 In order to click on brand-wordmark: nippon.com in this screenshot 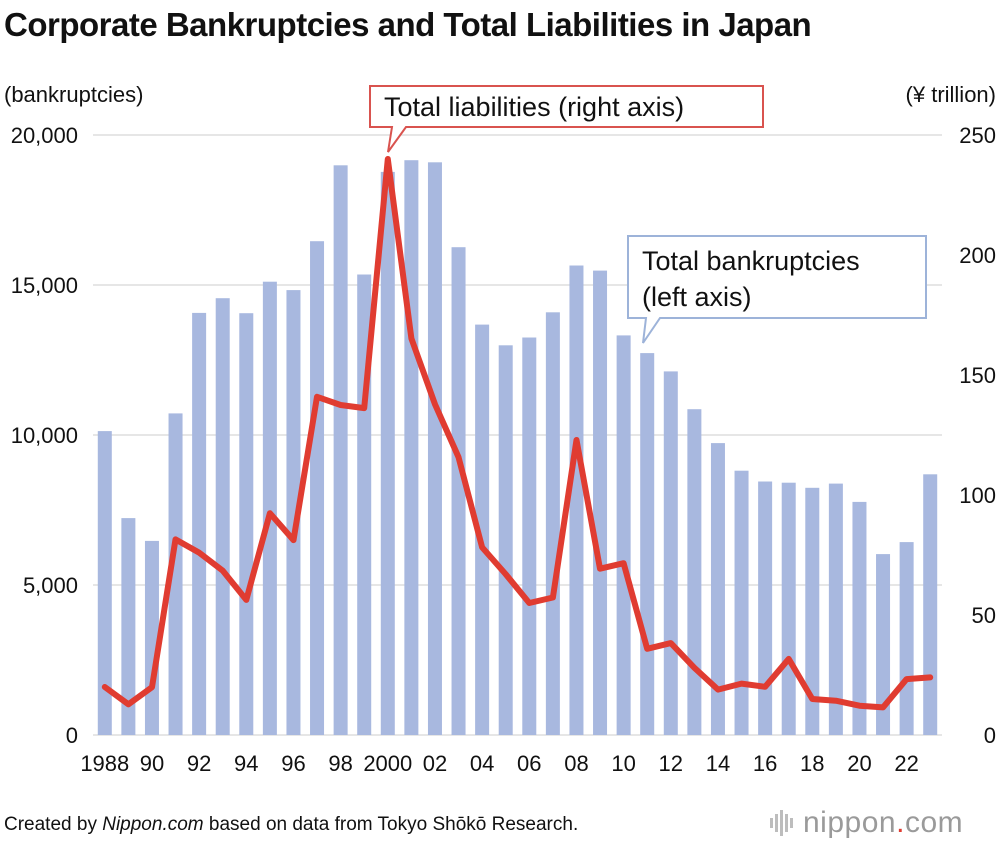, I will do `click(883, 823)`.